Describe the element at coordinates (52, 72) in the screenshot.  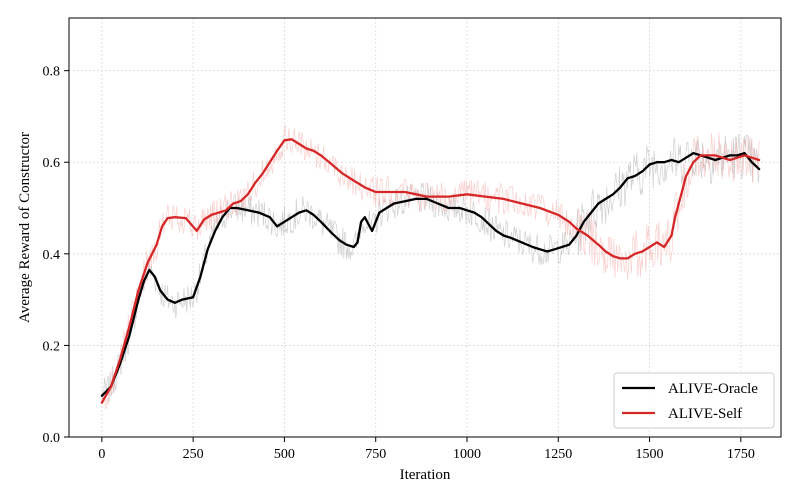
I see `y-tick-label: 0.8` at that location.